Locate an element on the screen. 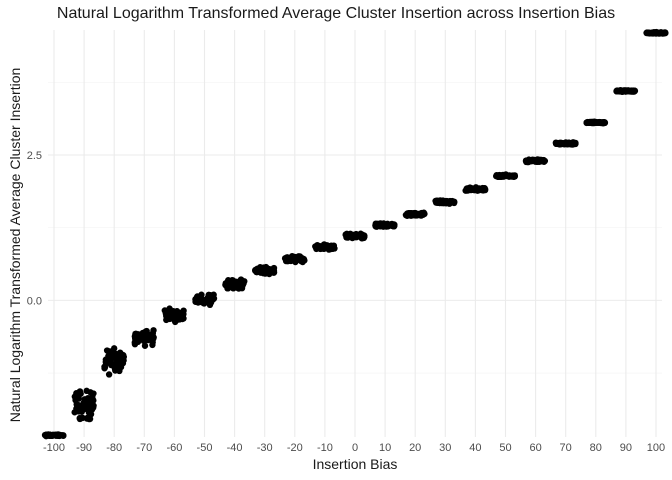  x-tick-label: 20 is located at coordinates (415, 448).